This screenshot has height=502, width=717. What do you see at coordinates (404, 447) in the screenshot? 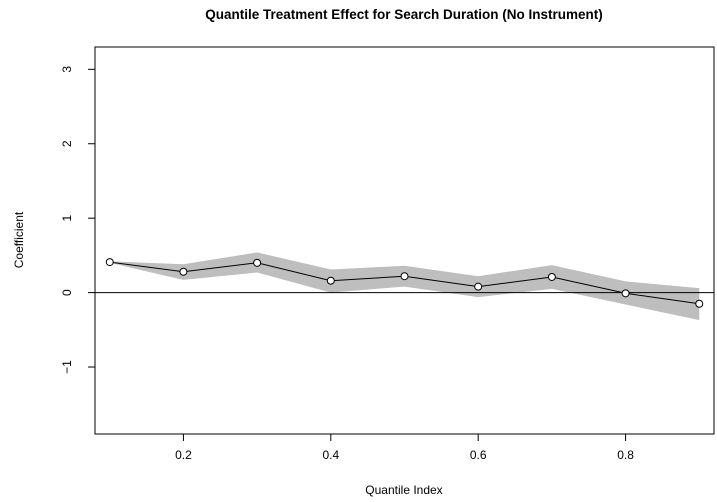
I see `x-axis: 0.2 0.4 0.6 0.8` at bounding box center [404, 447].